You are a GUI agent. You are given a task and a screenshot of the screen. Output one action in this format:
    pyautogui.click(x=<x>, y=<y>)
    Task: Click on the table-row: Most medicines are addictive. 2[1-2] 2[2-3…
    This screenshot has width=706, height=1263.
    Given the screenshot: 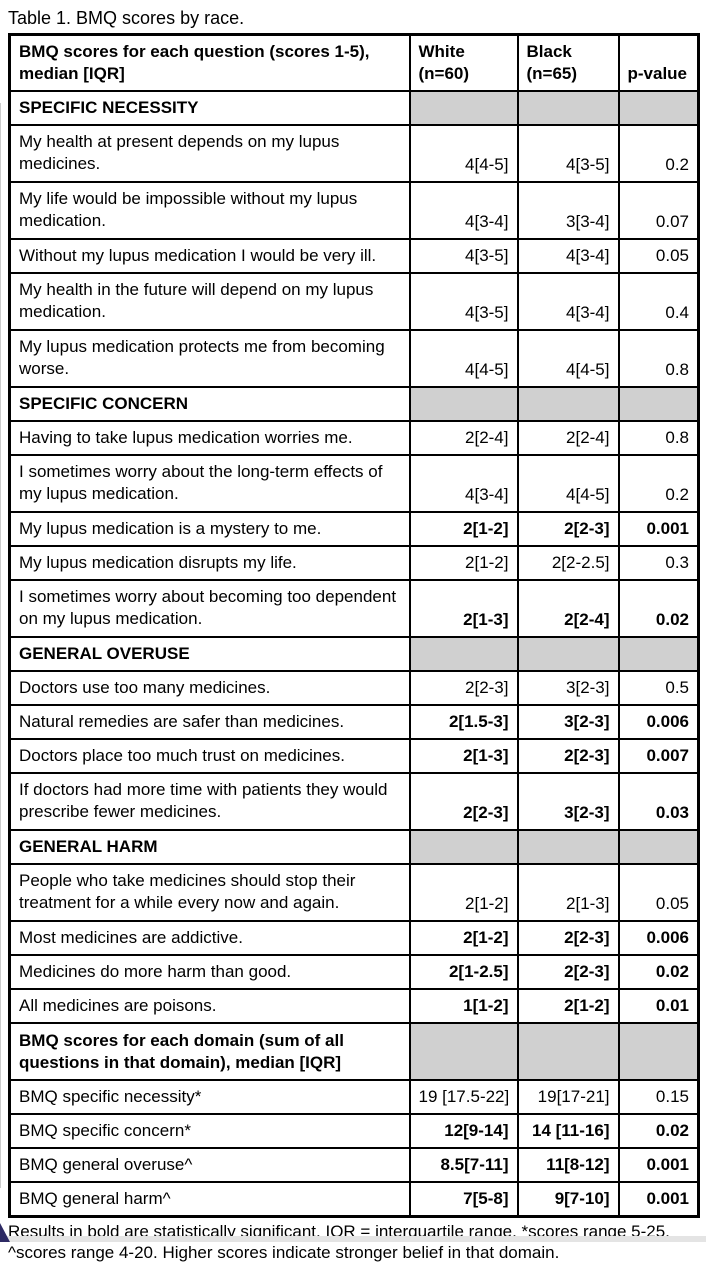 What is the action you would take?
    pyautogui.click(x=354, y=938)
    